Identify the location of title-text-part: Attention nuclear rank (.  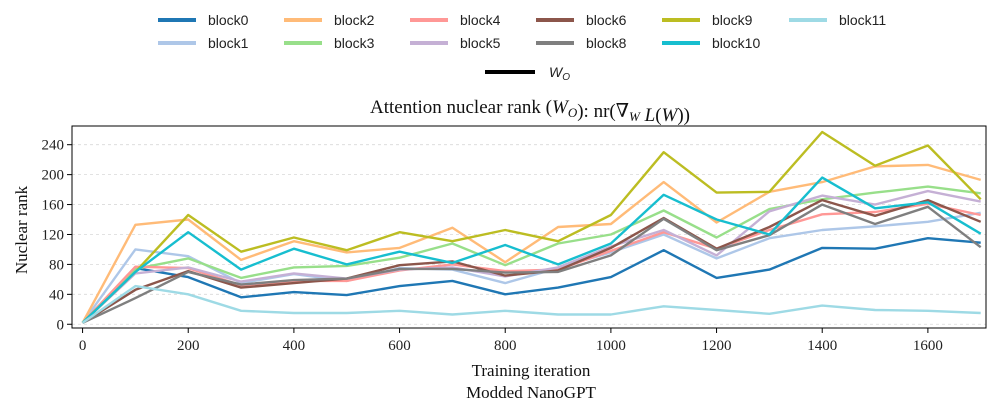
(461, 107).